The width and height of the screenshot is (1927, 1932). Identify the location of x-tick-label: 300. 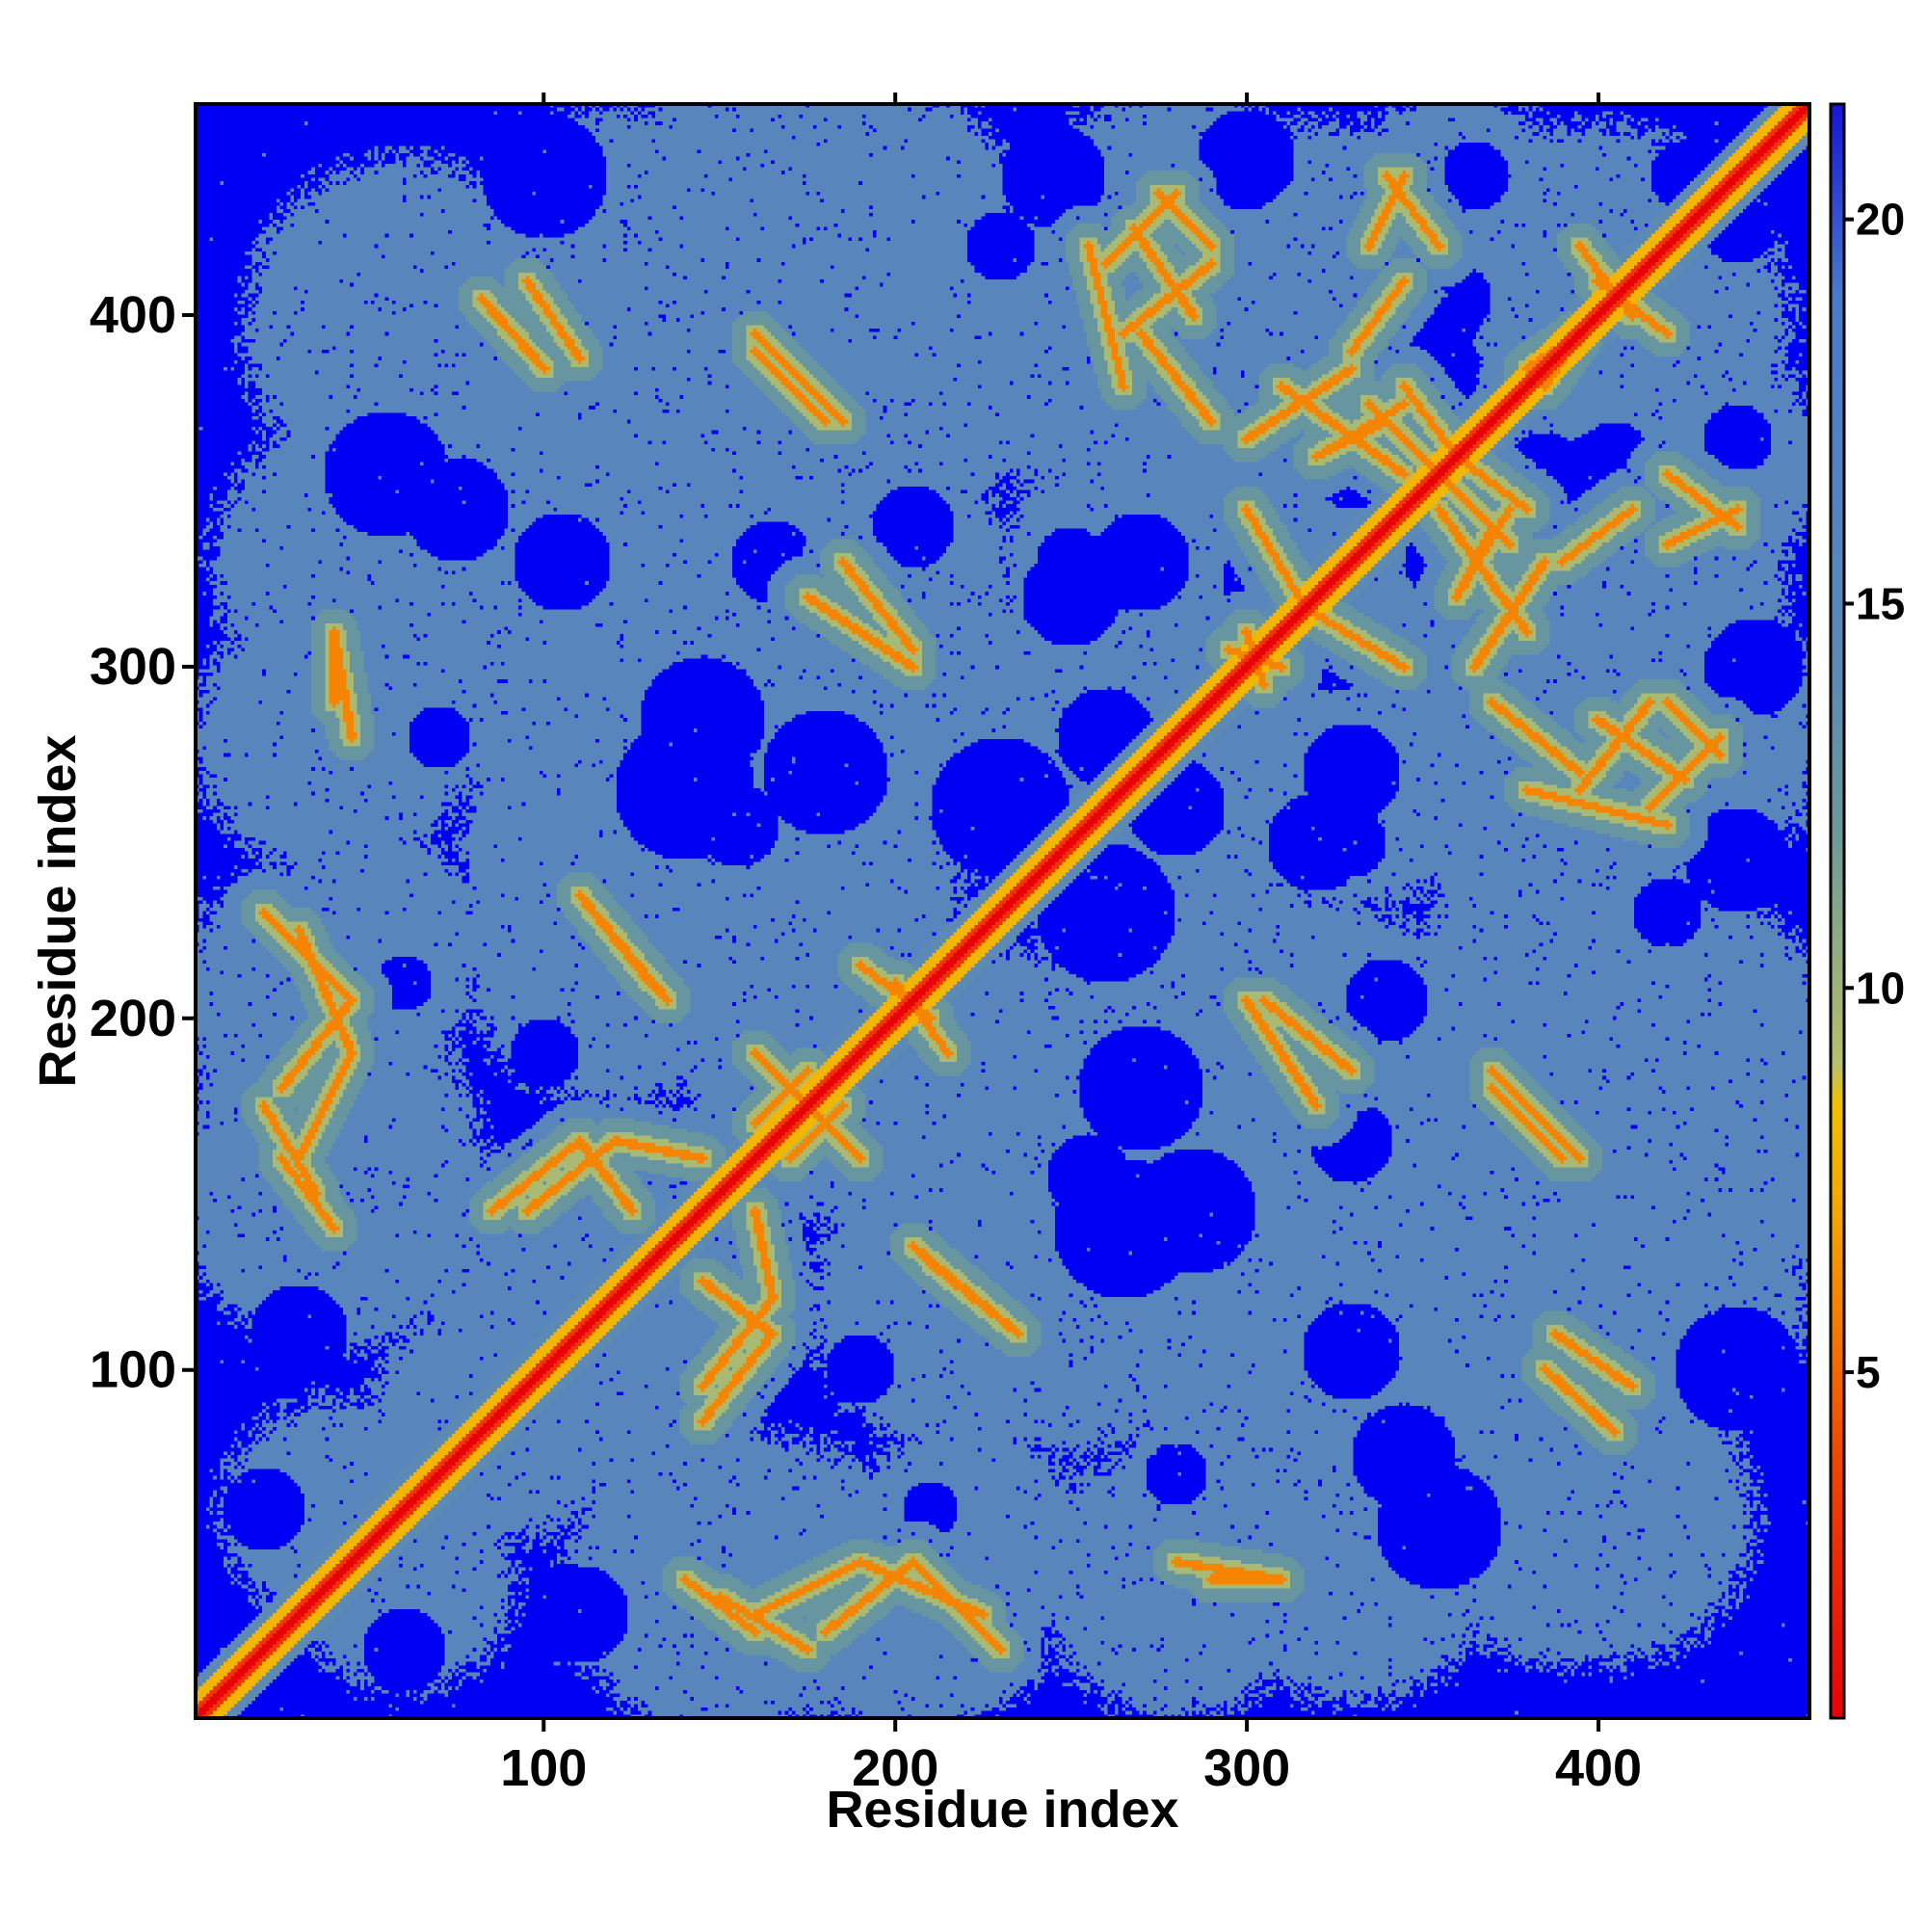
(1246, 1768).